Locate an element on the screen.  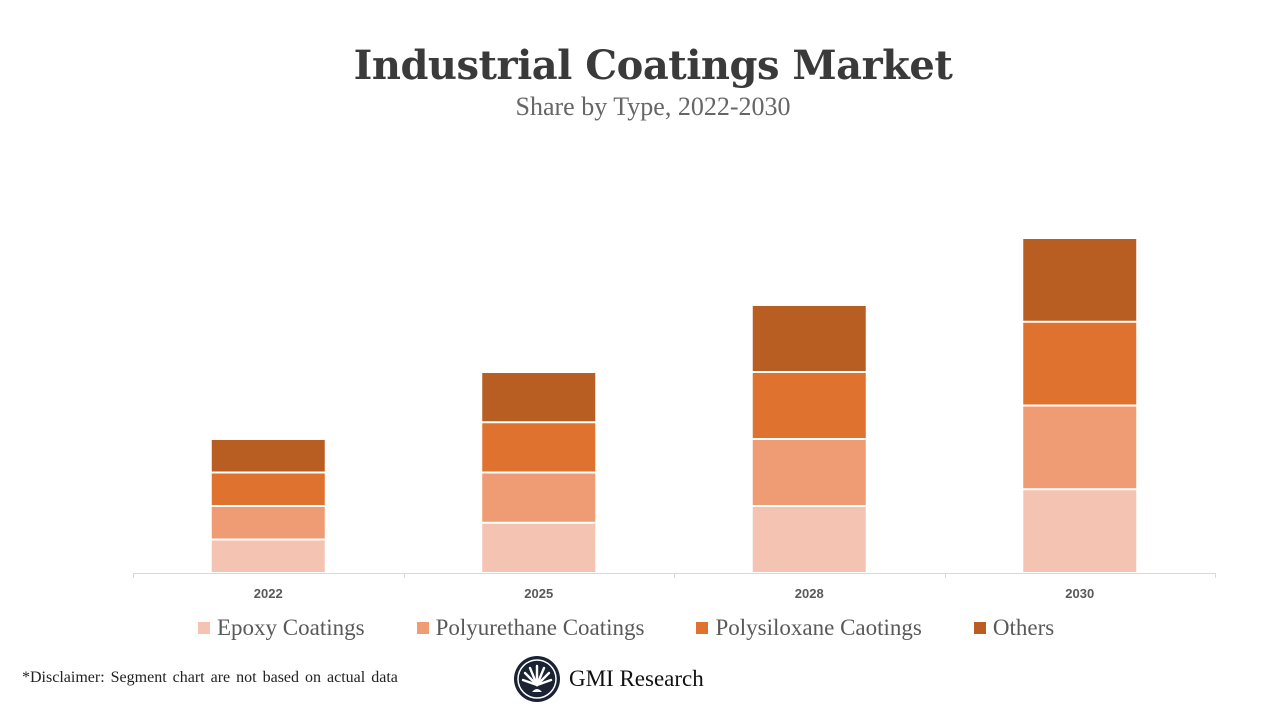
x-tick-label: 2030 is located at coordinates (1079, 593).